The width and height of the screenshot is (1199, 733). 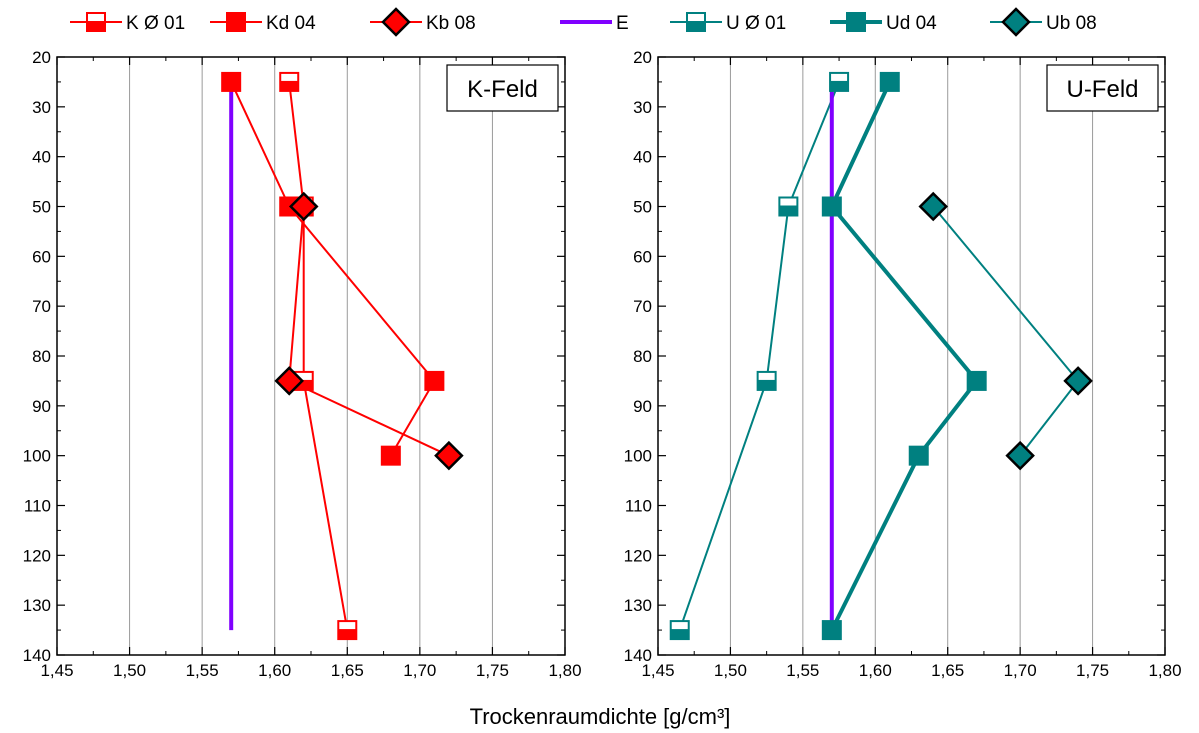 I want to click on legend-entry-u-o-01: U Ø 01, so click(x=728, y=23).